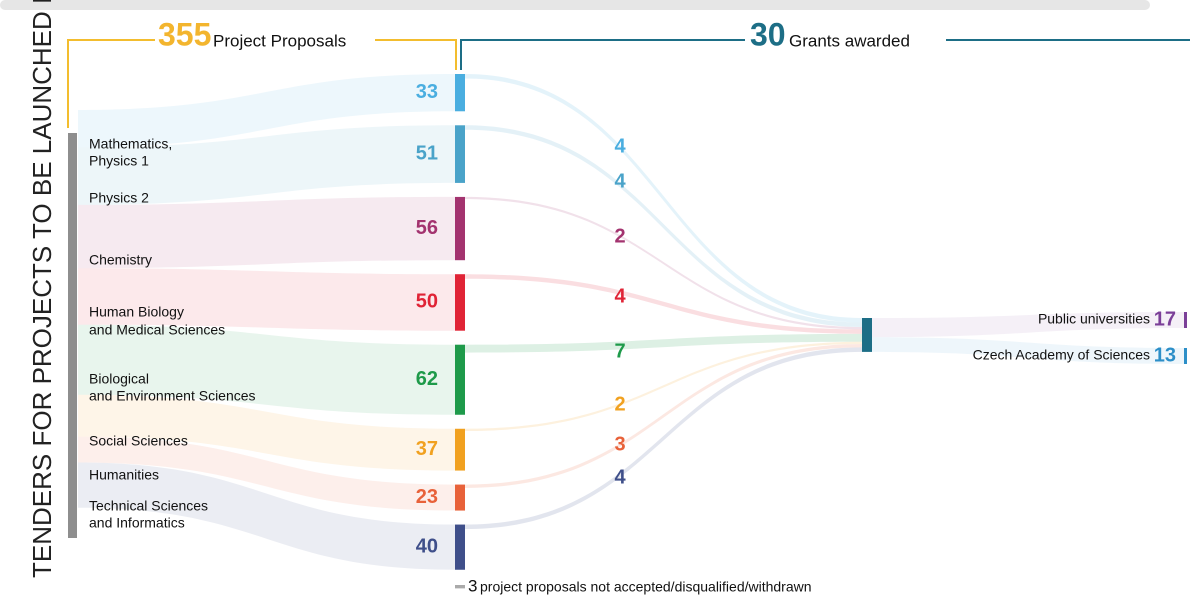 The height and width of the screenshot is (595, 1190). What do you see at coordinates (1165, 355) in the screenshot?
I see `recipient-value: 13` at bounding box center [1165, 355].